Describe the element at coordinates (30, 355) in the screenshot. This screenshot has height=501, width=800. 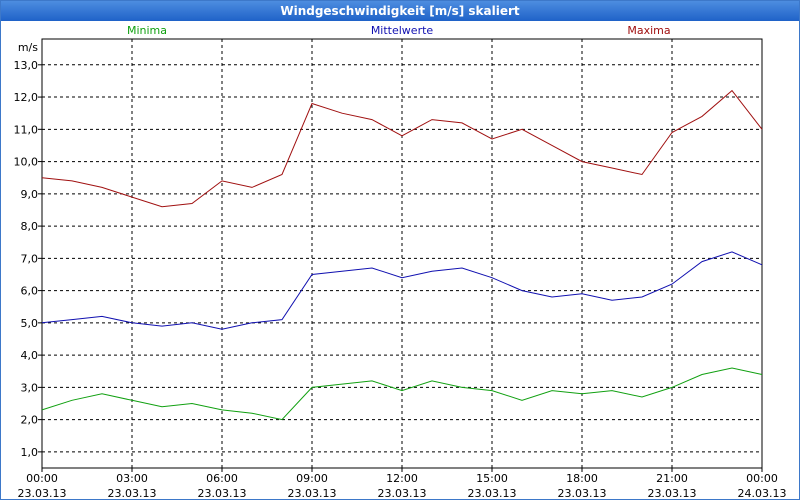
I see `y-tick-label: 4,0` at that location.